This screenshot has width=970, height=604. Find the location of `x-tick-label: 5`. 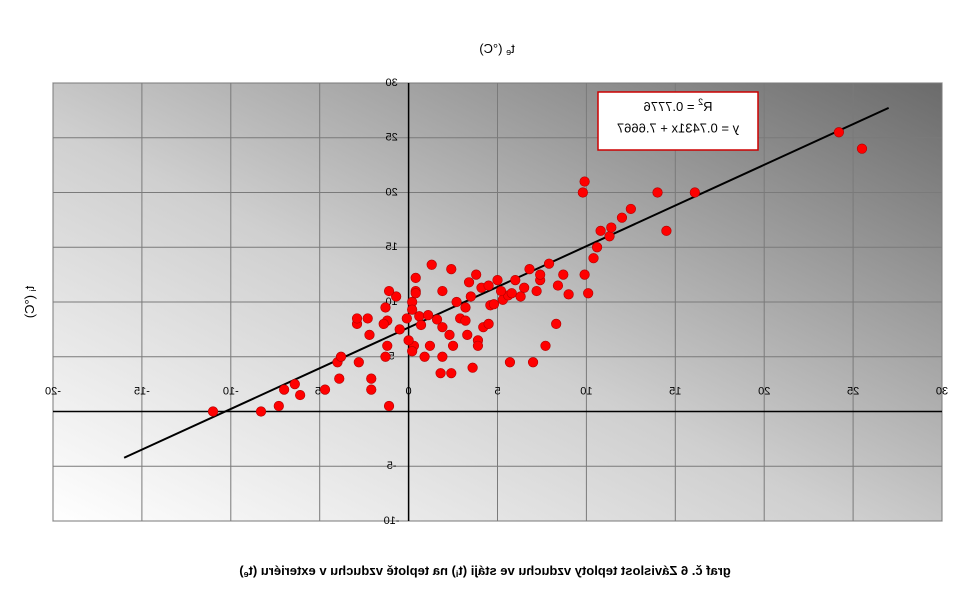

x-tick-label: 5 is located at coordinates (497, 391).